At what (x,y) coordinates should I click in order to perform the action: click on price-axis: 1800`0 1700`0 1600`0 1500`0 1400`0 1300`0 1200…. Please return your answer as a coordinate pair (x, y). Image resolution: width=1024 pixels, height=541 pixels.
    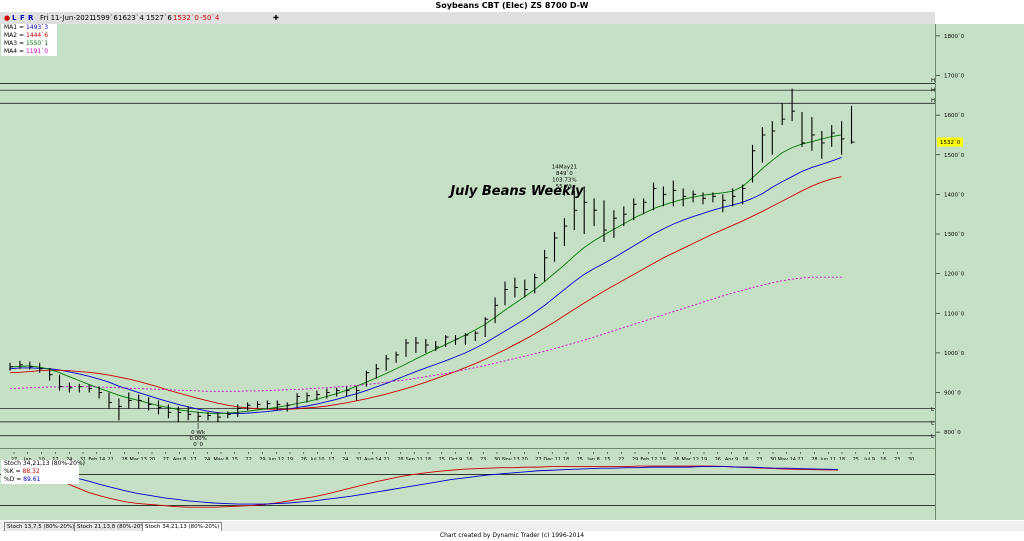
    Looking at the image, I should click on (979, 236).